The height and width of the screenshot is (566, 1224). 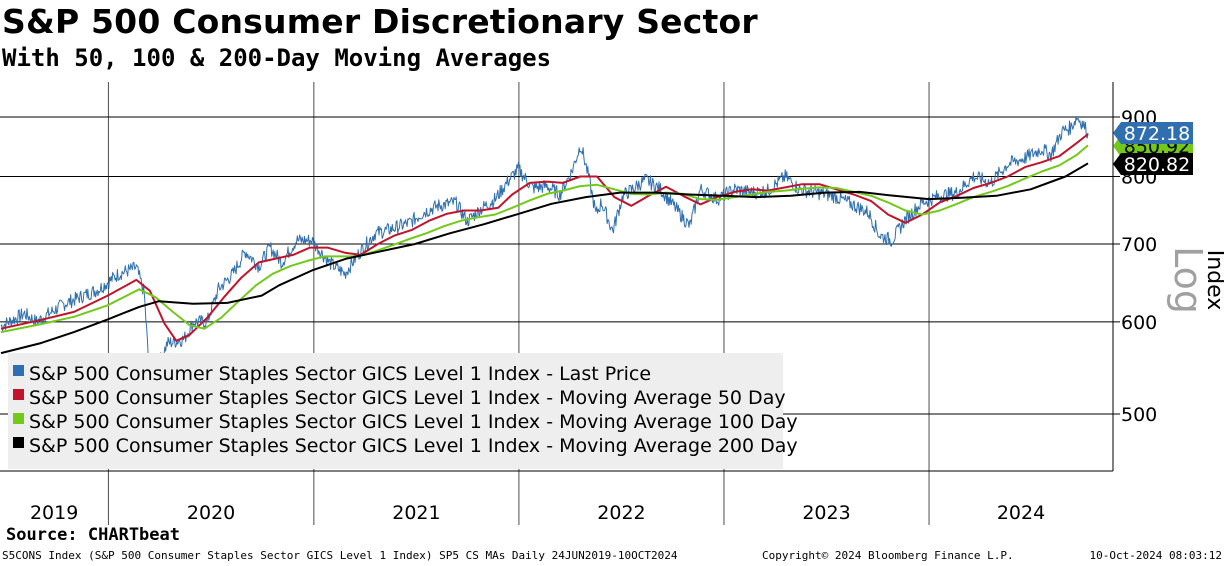 I want to click on y-tick-label: 700, so click(x=1139, y=245).